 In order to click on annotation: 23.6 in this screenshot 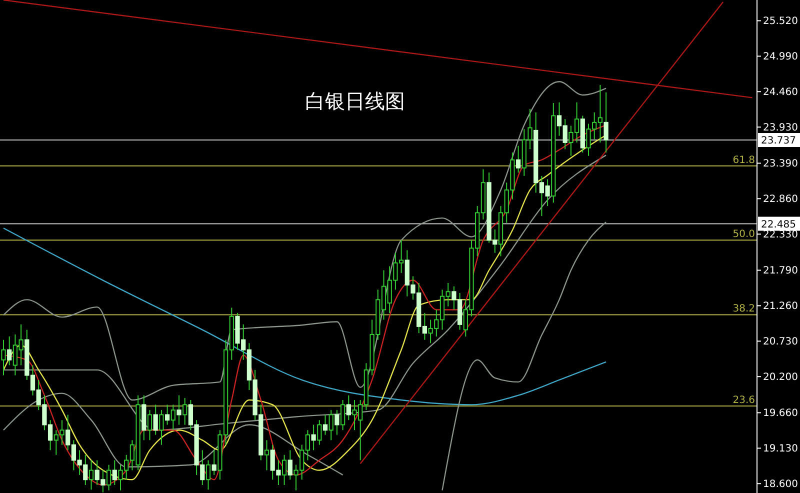, I will do `click(743, 400)`.